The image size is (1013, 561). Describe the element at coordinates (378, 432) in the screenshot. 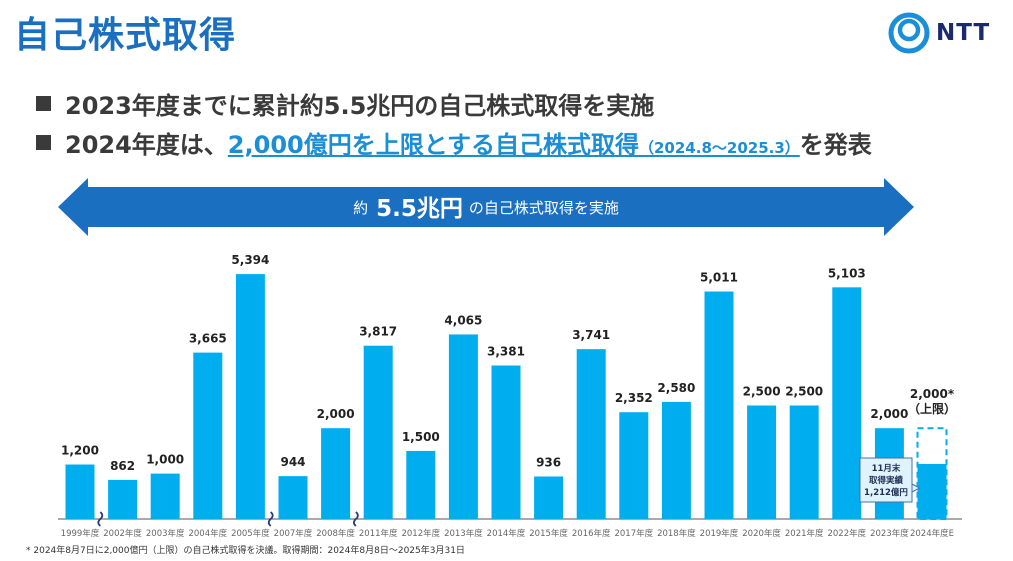

I see `bar-2011年度` at that location.